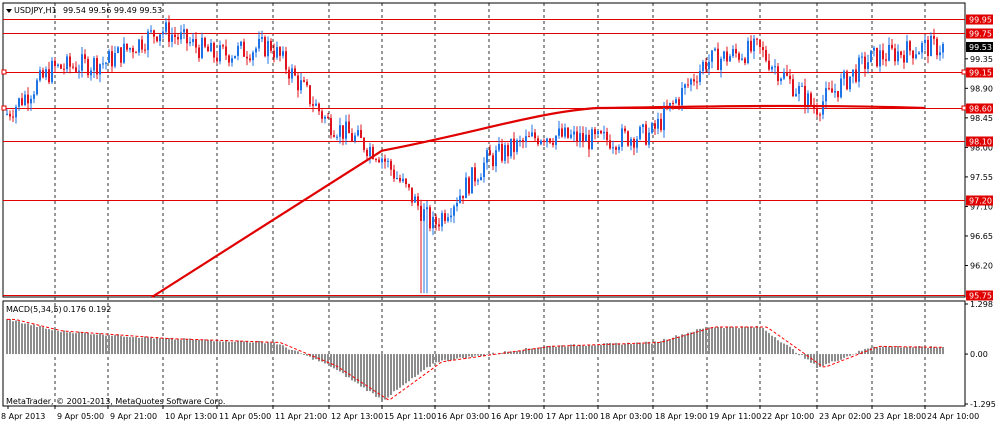 This screenshot has height=426, width=1000. I want to click on level-label: 95.75, so click(980, 296).